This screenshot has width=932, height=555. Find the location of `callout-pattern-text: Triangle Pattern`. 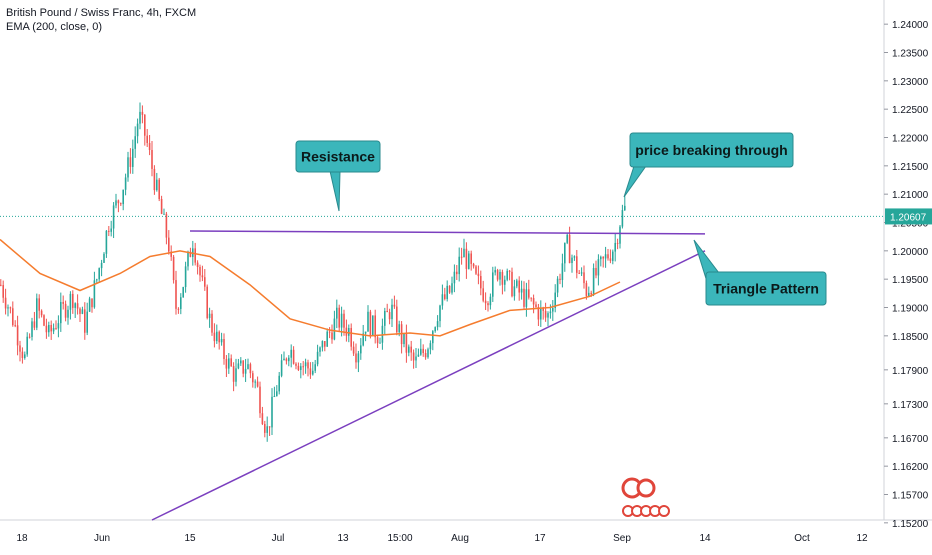

callout-pattern-text: Triangle Pattern is located at coordinates (766, 289).